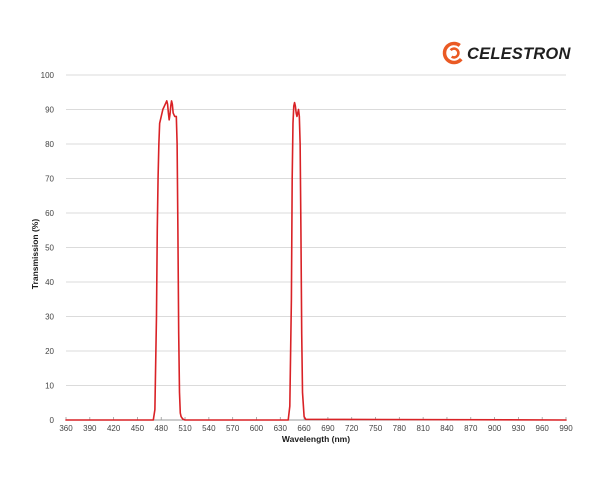  I want to click on celestron-swirl-icon, so click(454, 53).